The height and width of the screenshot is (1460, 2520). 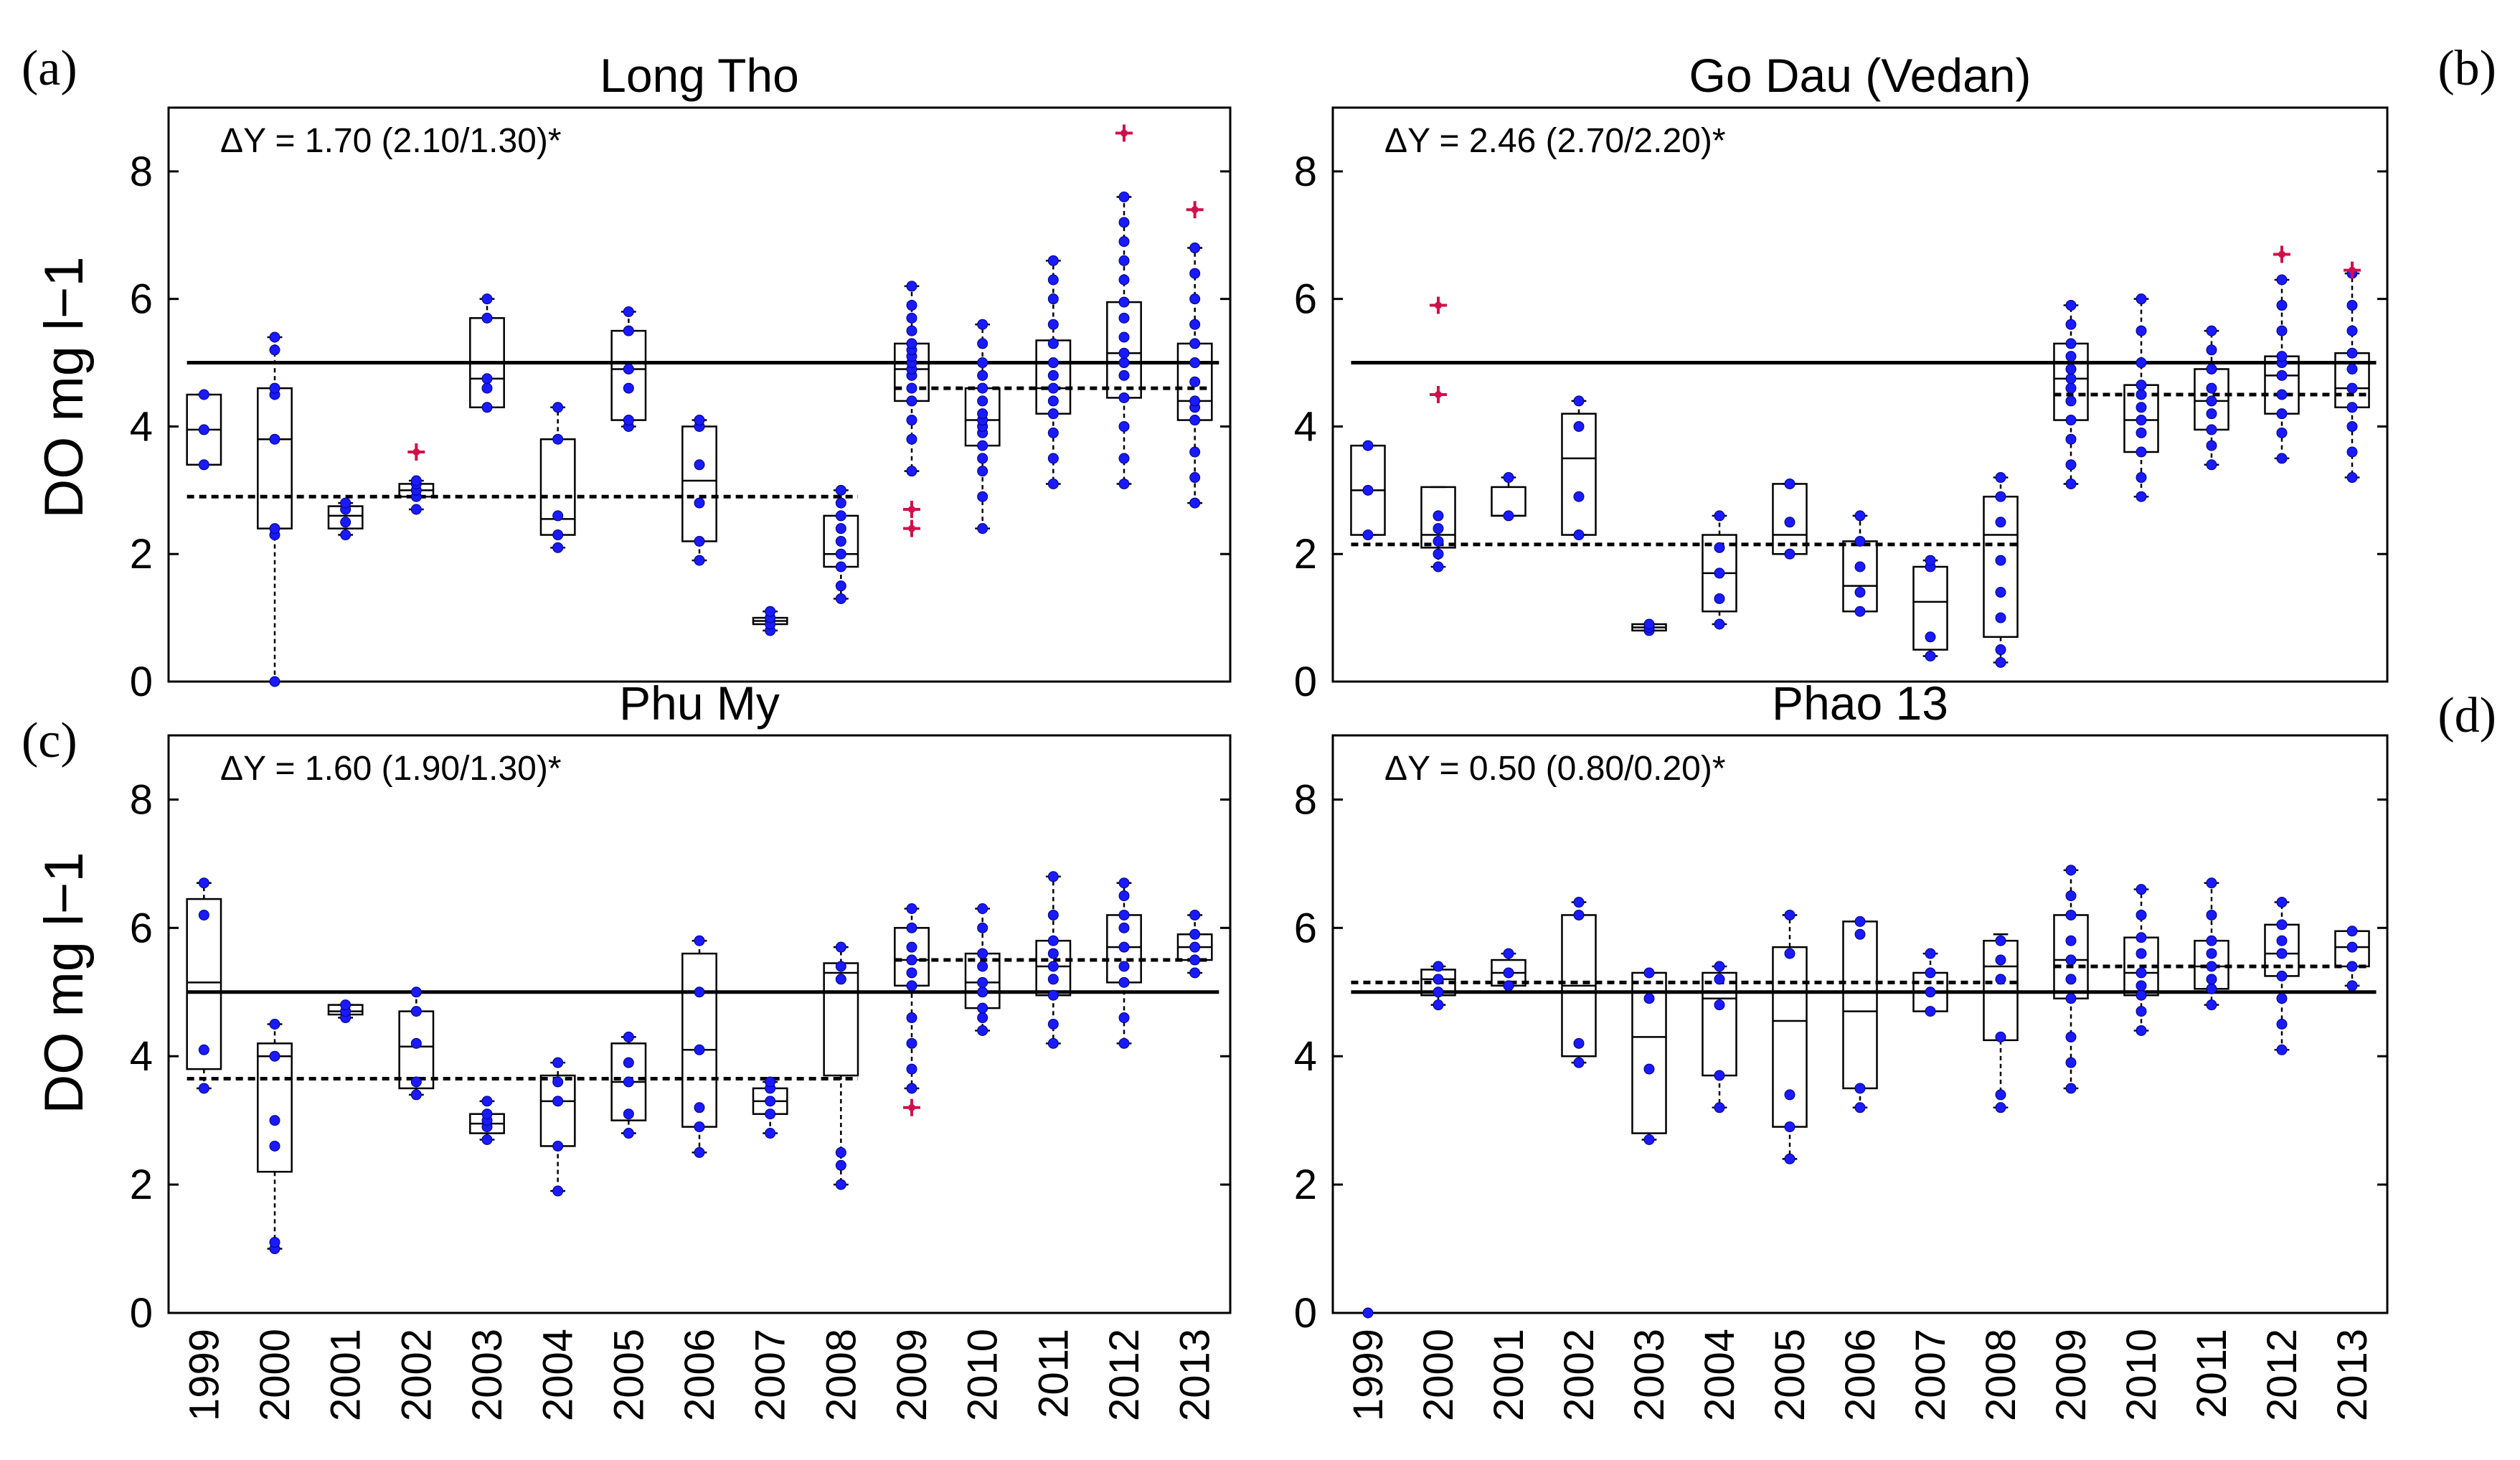 I want to click on box-2005, so click(x=628, y=369).